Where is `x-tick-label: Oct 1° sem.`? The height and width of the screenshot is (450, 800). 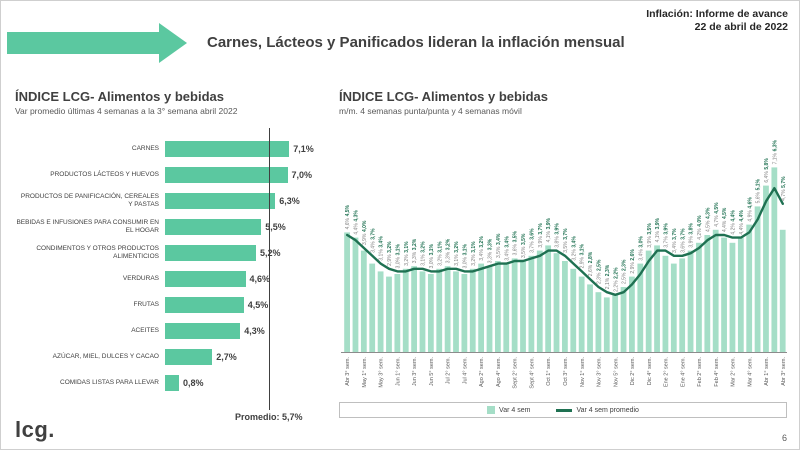
x-tick-label: Oct 1° sem. is located at coordinates (549, 371).